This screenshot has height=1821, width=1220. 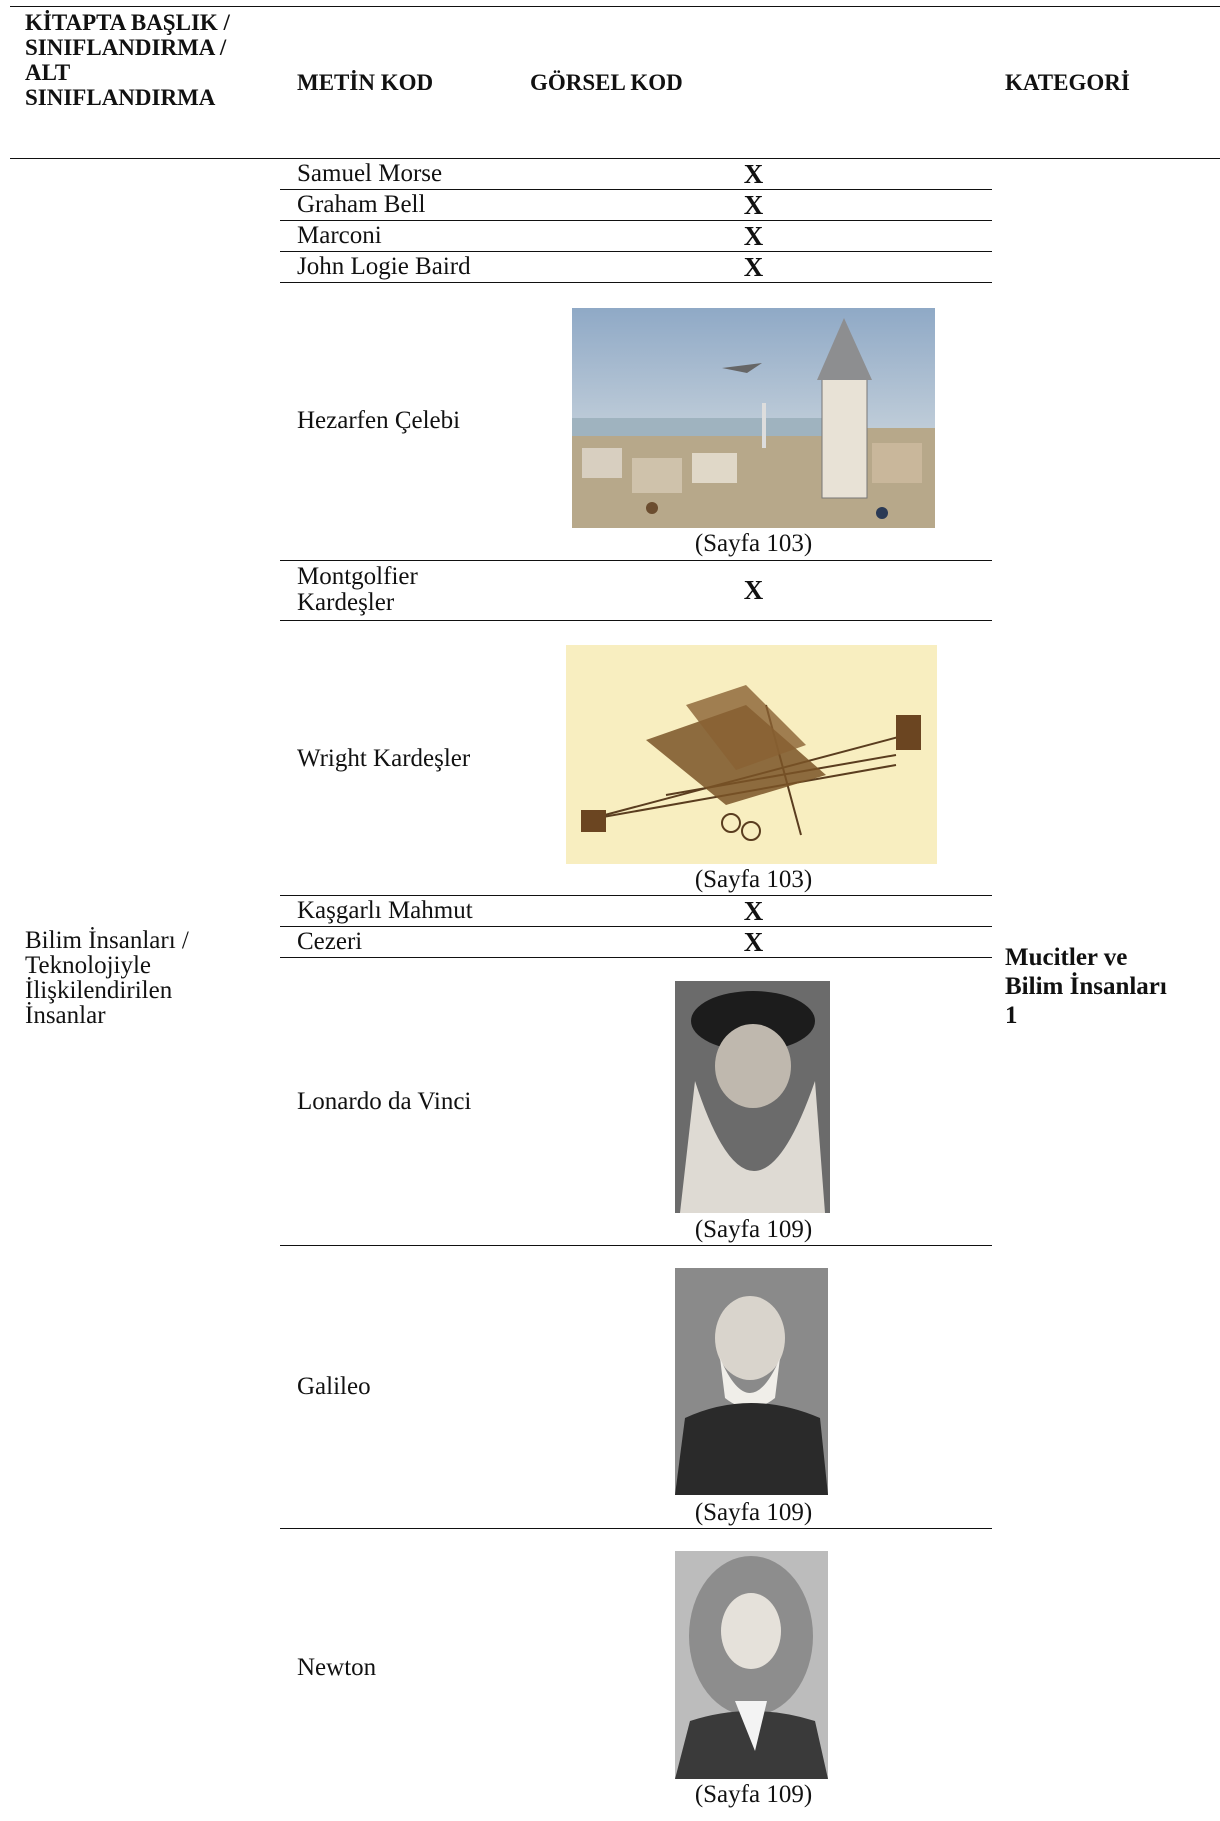 What do you see at coordinates (334, 1386) in the screenshot?
I see `row-text: Galileo` at bounding box center [334, 1386].